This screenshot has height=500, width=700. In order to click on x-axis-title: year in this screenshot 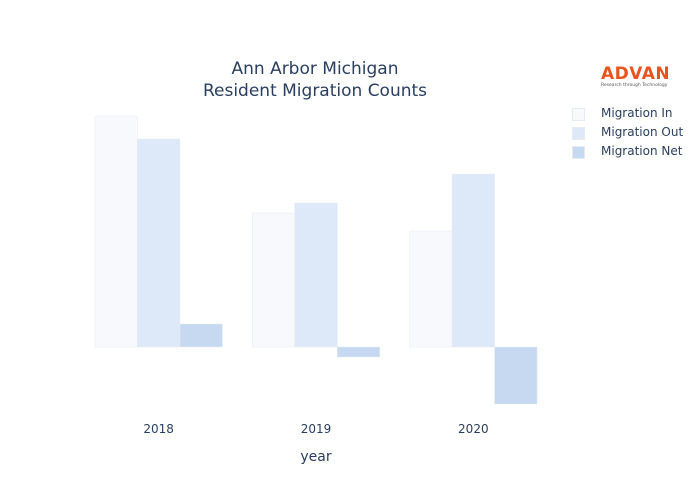, I will do `click(315, 457)`.